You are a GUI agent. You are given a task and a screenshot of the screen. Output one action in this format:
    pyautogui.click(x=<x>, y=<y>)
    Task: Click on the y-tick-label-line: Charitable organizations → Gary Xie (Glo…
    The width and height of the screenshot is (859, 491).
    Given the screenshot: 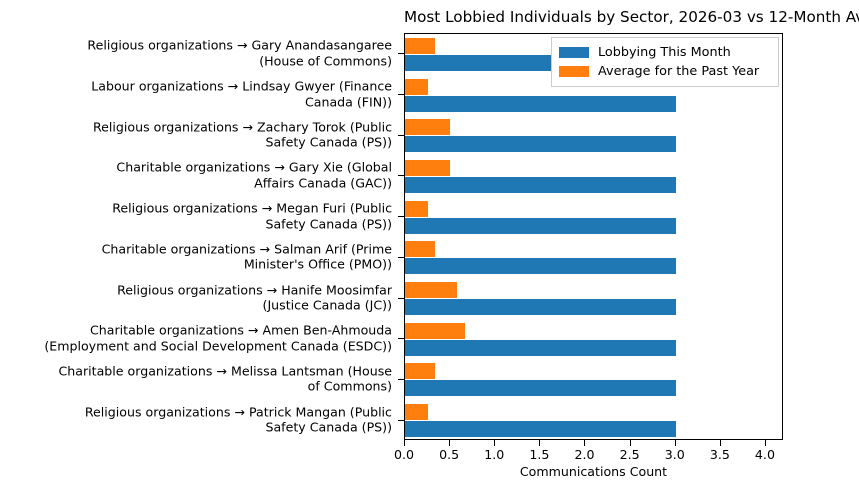 What is the action you would take?
    pyautogui.click(x=254, y=167)
    